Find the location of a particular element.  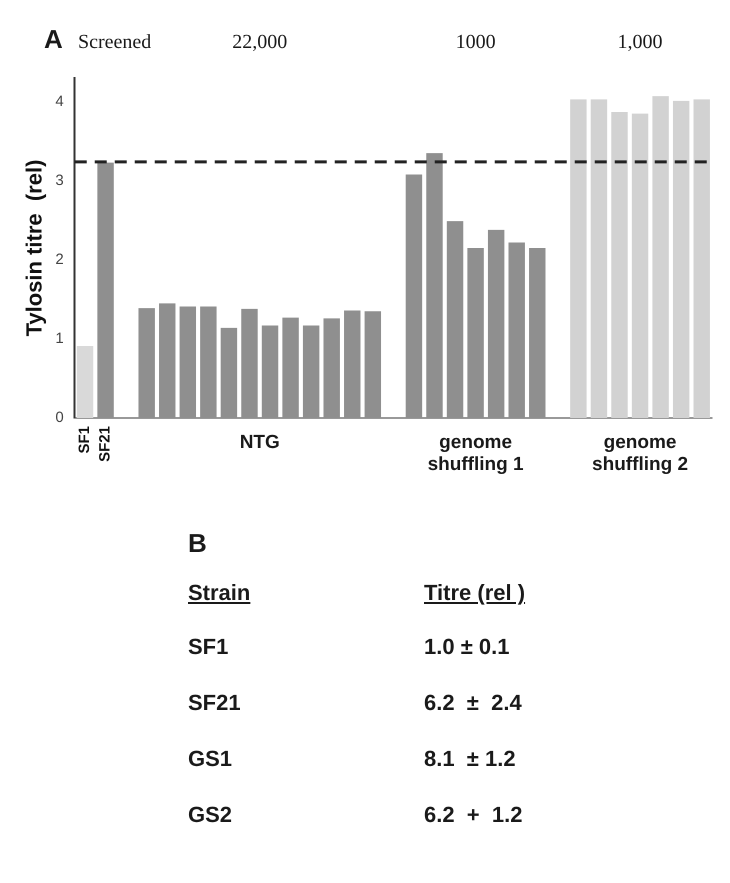

text: 6.2 + 1.2 is located at coordinates (473, 815).